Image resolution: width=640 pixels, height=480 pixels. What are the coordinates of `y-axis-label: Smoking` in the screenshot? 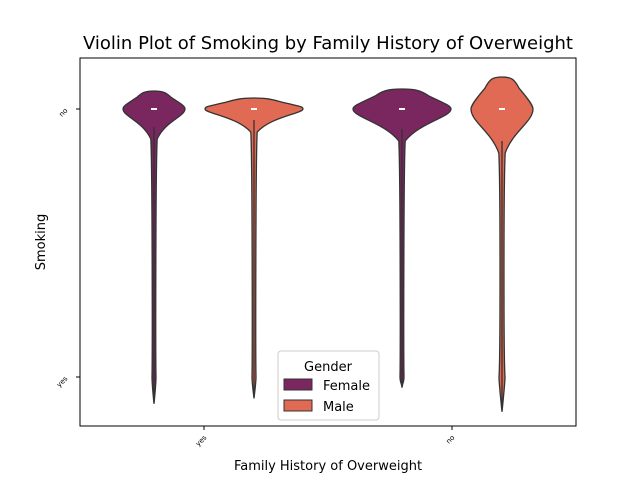 It's located at (41, 242).